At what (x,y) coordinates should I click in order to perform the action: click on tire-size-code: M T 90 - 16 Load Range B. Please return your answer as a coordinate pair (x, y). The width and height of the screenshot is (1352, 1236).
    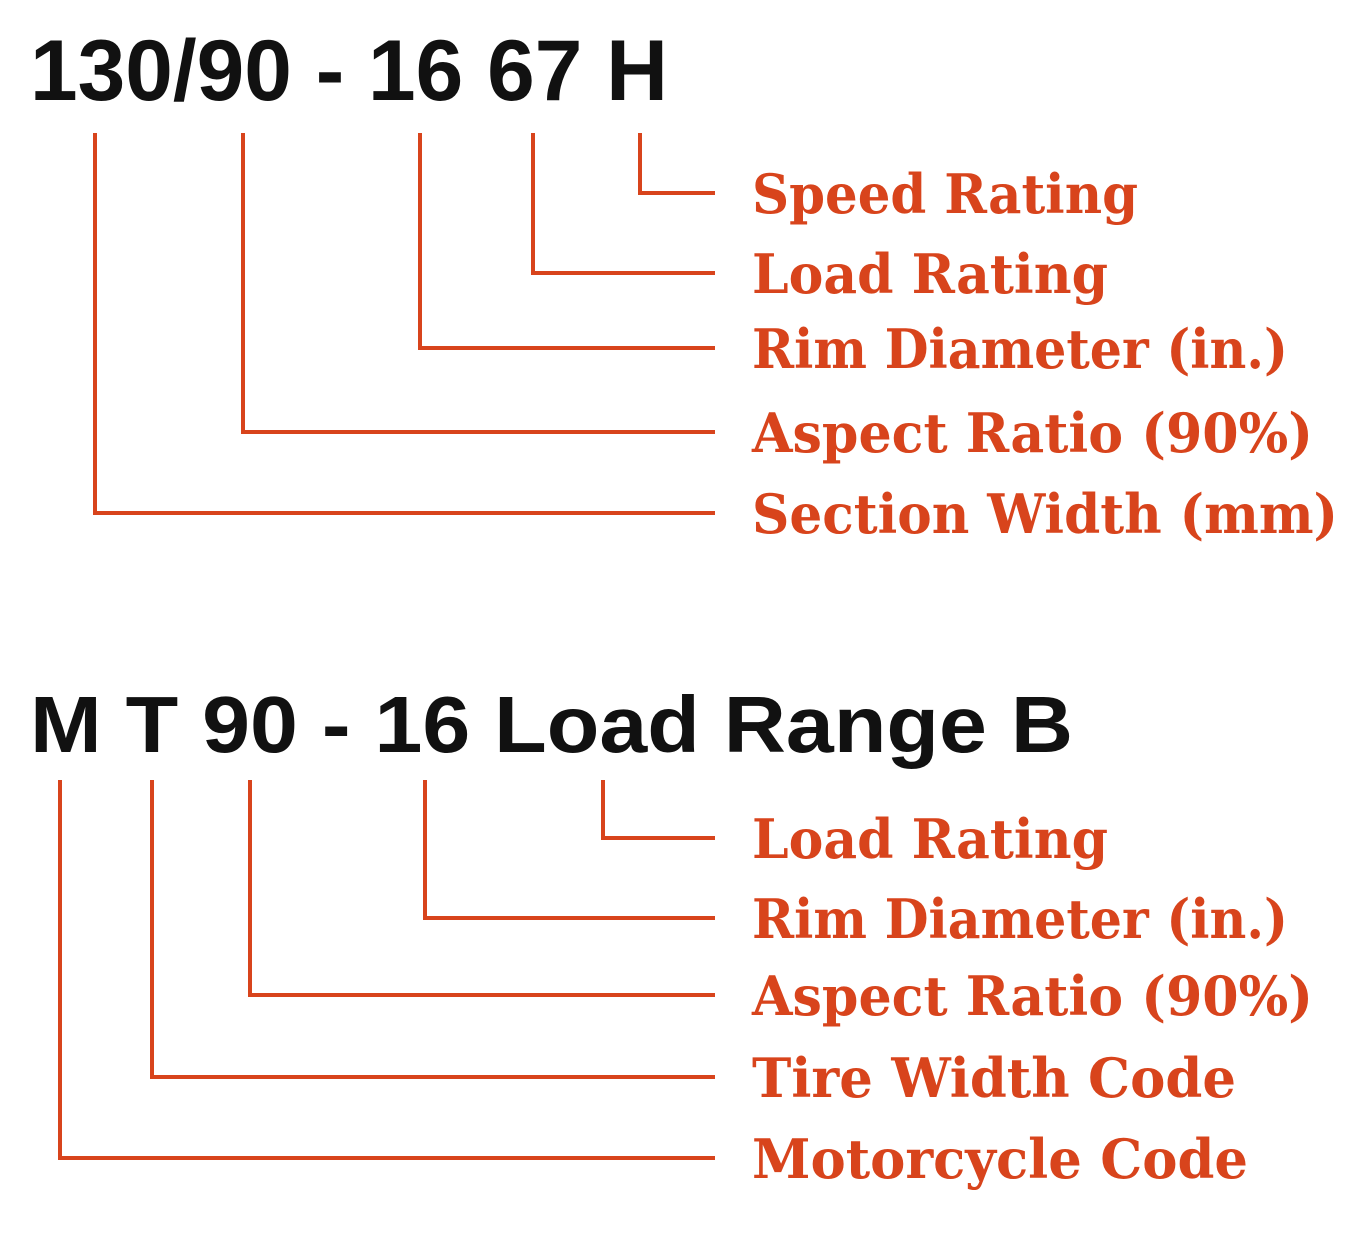
    Looking at the image, I should click on (551, 724).